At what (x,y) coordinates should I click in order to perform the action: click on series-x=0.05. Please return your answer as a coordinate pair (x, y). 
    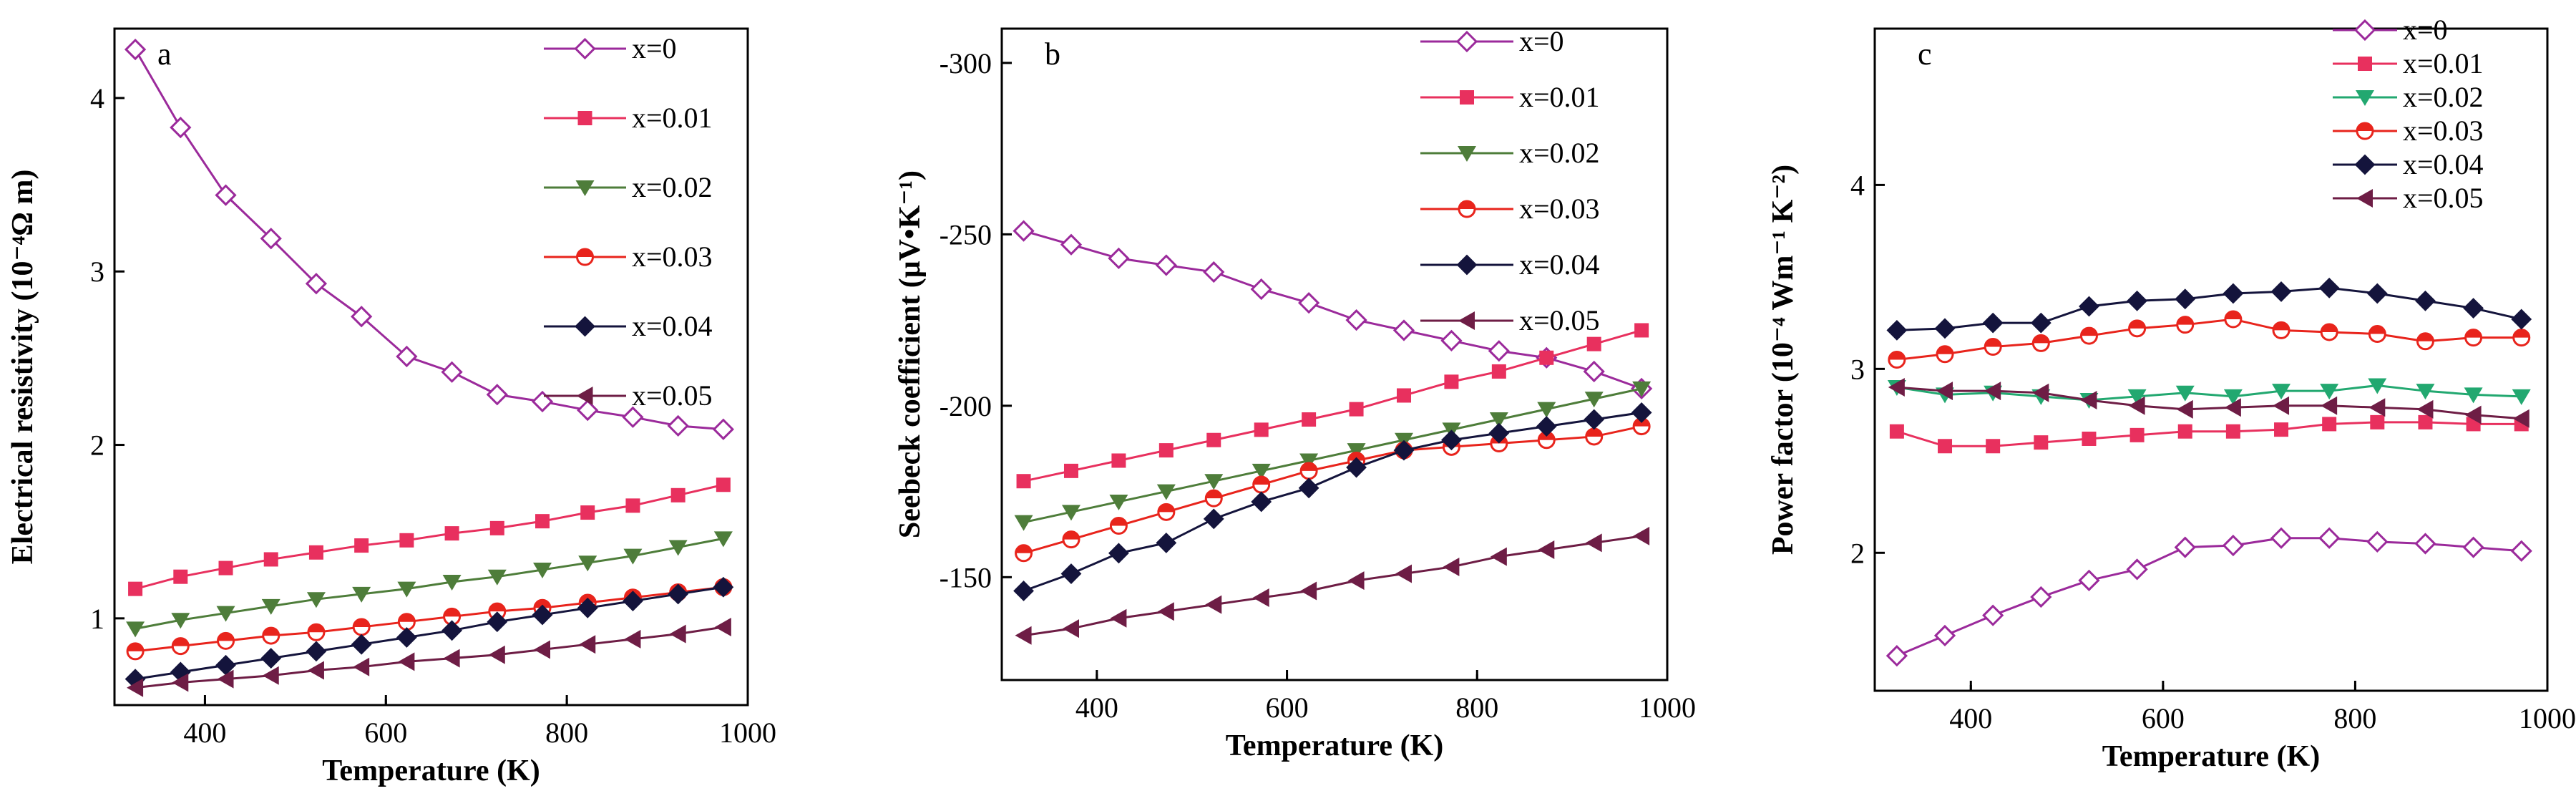
    Looking at the image, I should click on (2208, 403).